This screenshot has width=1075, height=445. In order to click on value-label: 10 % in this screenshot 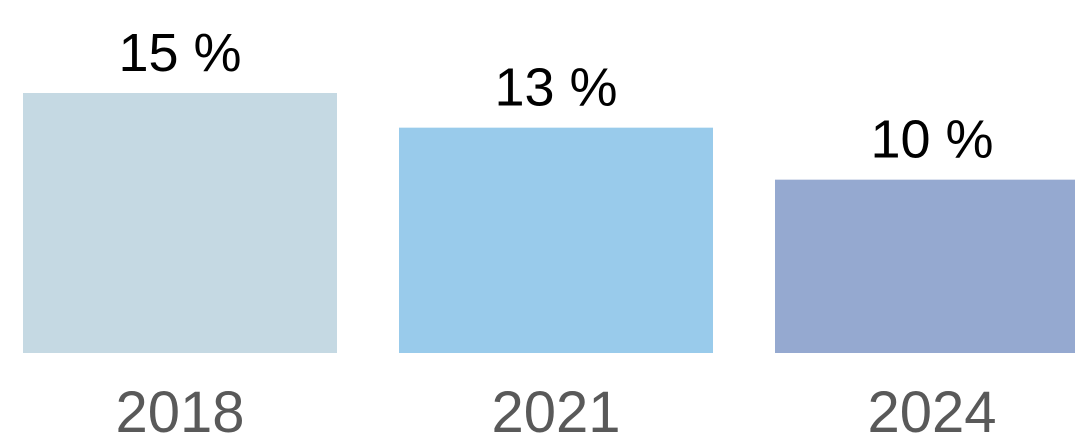, I will do `click(931, 140)`.